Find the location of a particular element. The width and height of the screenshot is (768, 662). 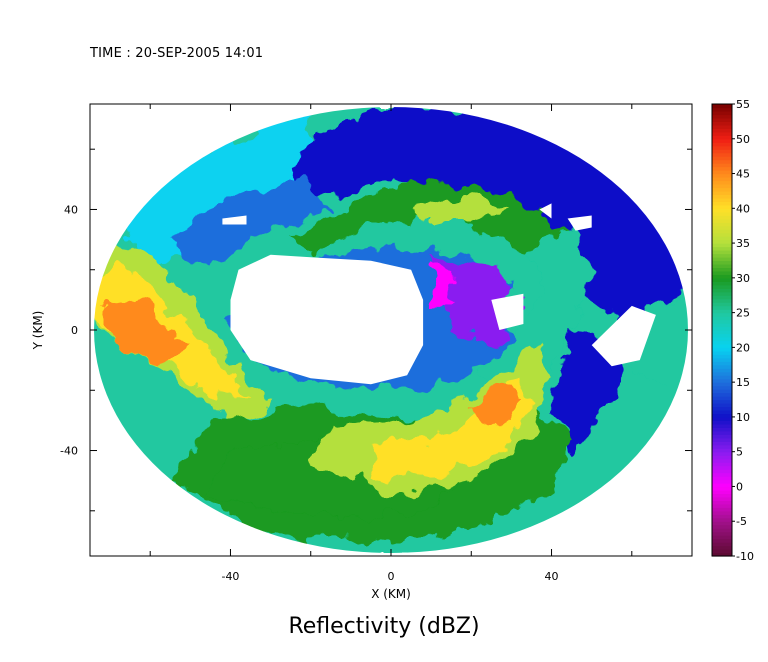

colorbar-tick-label: 55 is located at coordinates (743, 104).